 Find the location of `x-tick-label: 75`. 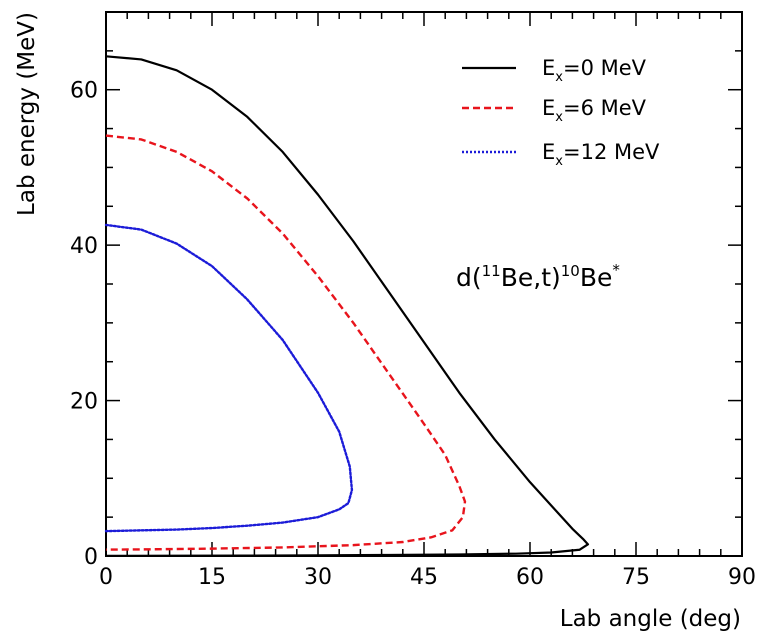

x-tick-label: 75 is located at coordinates (636, 577).